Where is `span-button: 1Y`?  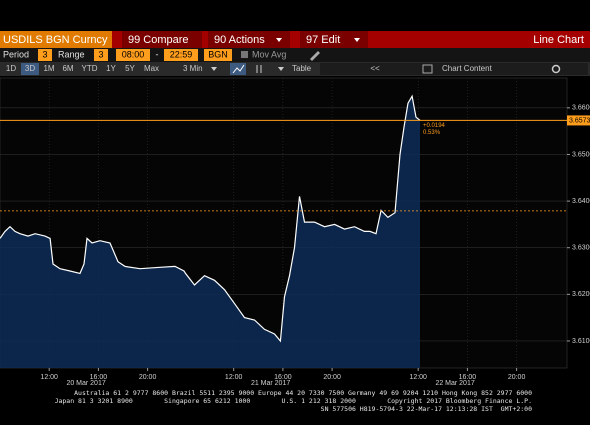 span-button: 1Y is located at coordinates (111, 68).